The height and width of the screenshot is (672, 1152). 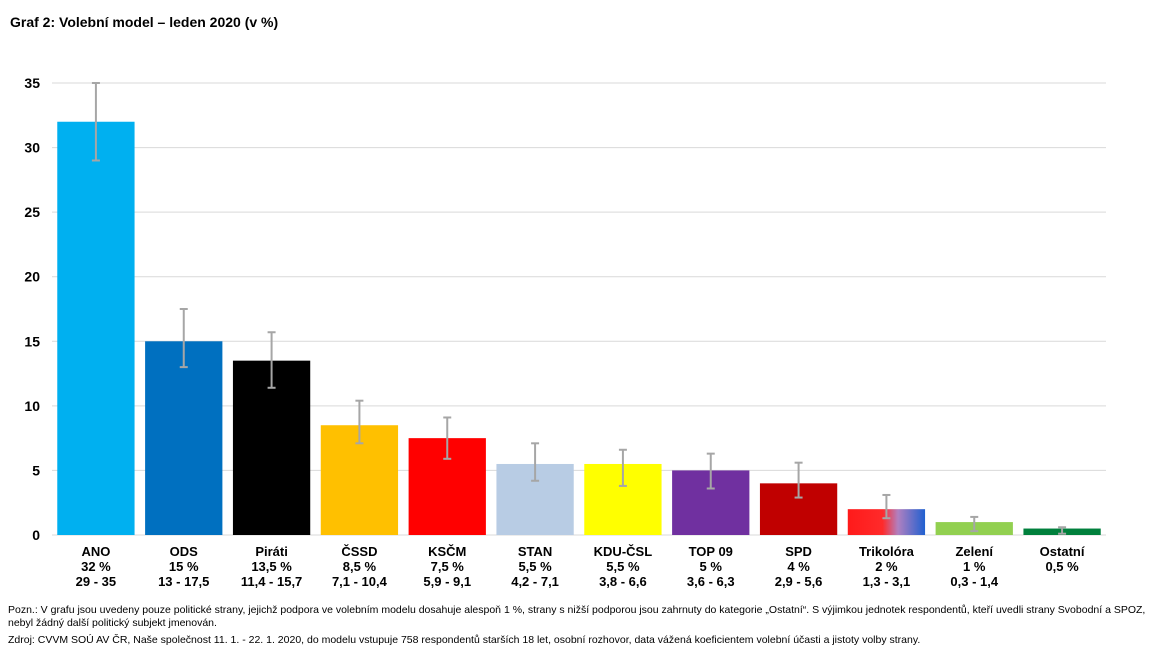 What do you see at coordinates (95, 551) in the screenshot?
I see `category-label: ANO` at bounding box center [95, 551].